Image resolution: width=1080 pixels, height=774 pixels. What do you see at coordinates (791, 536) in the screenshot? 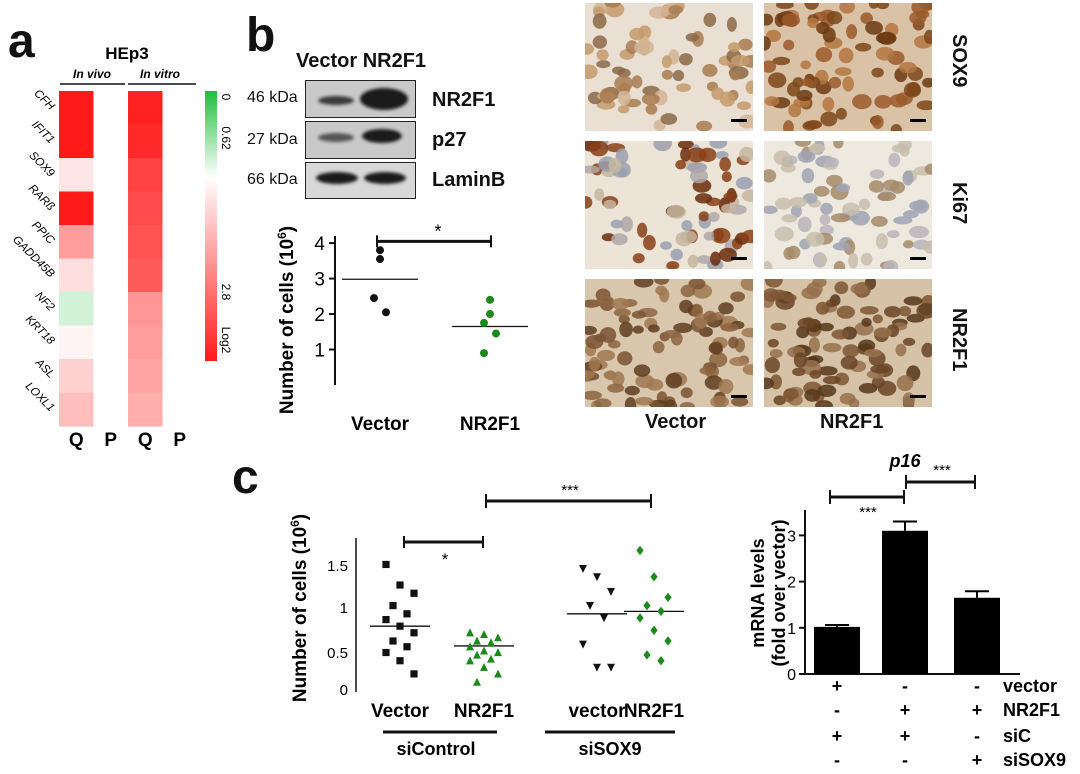
I see `y-tick-label: 3` at bounding box center [791, 536].